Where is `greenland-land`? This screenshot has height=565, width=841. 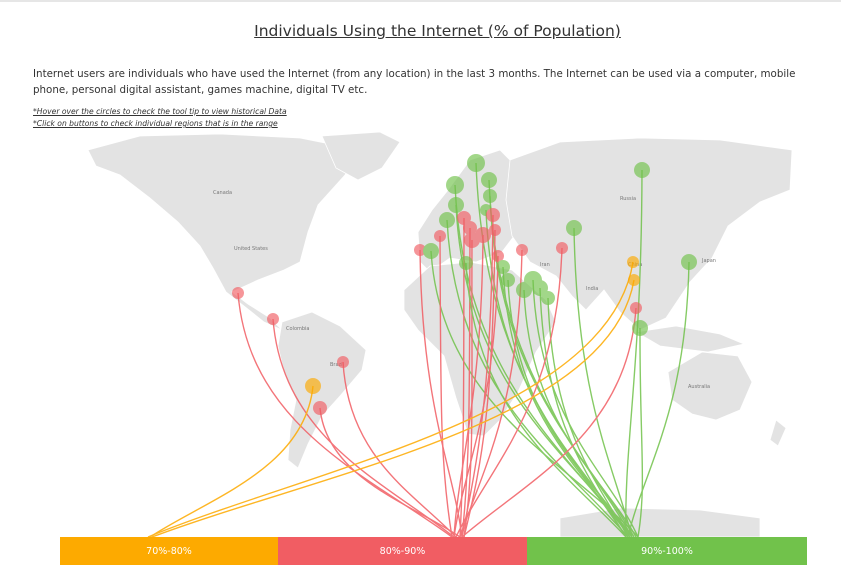
greenland-land is located at coordinates (361, 156).